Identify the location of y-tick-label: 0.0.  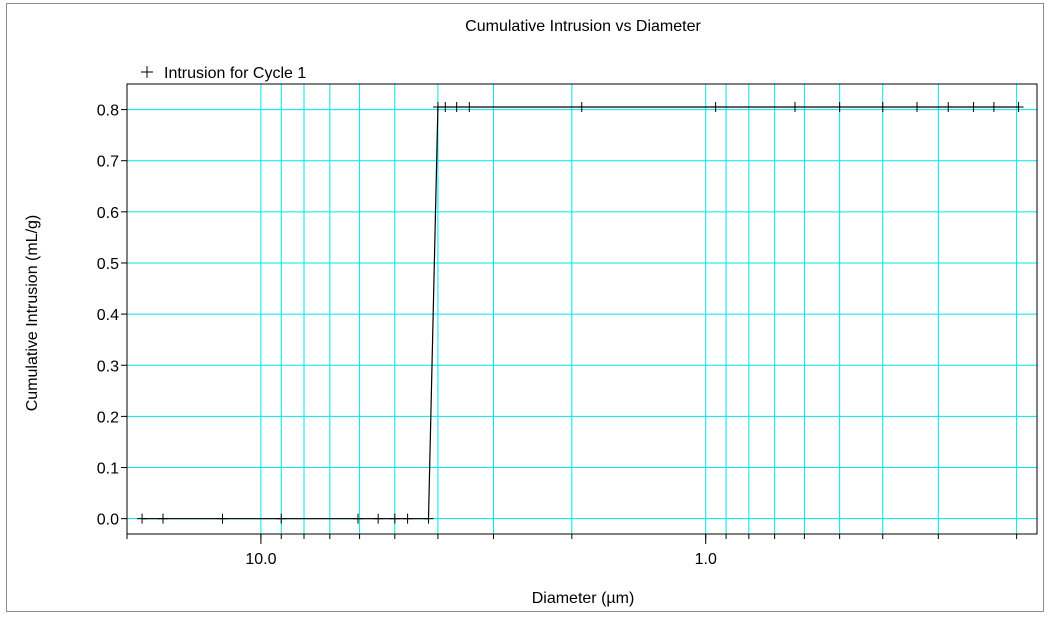
(108, 520).